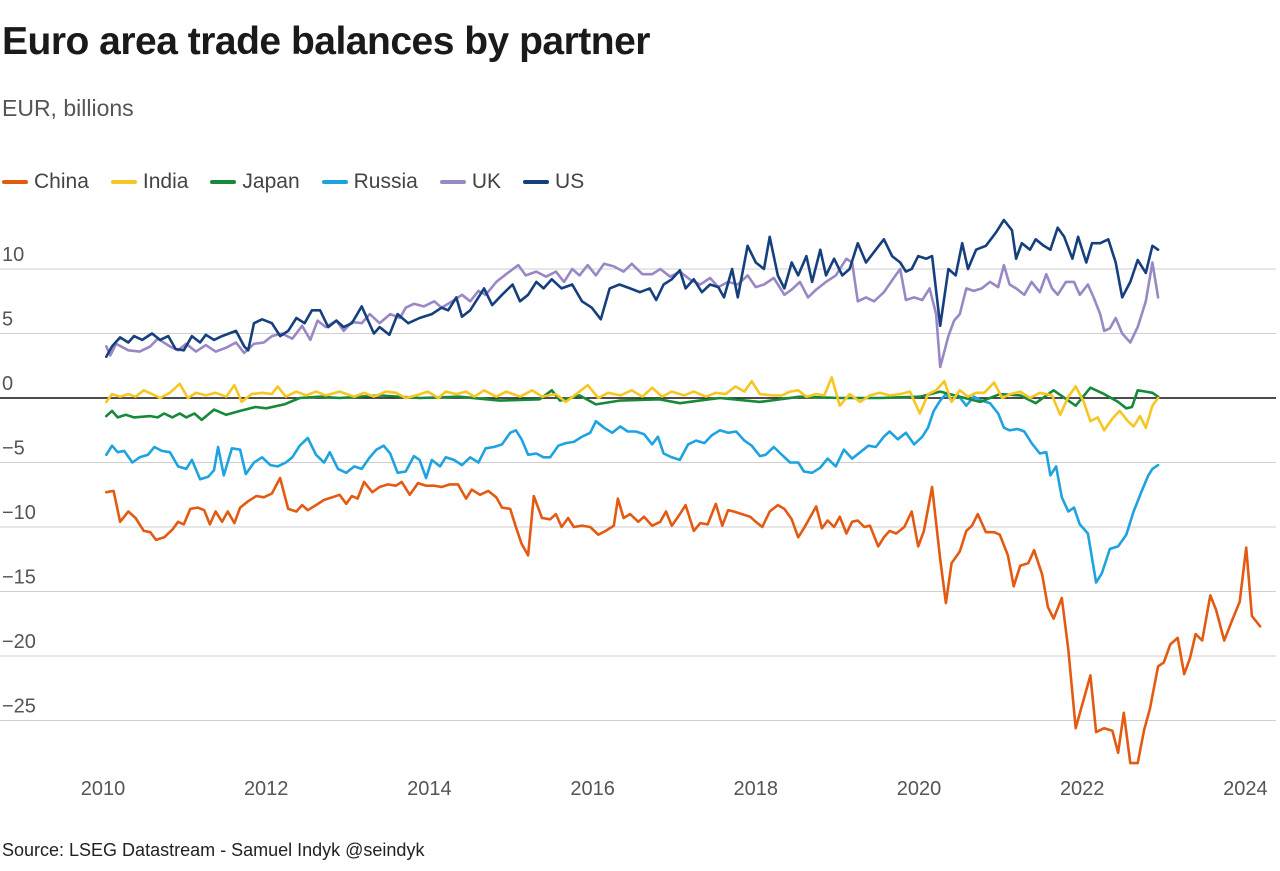 This screenshot has width=1280, height=871. Describe the element at coordinates (19, 513) in the screenshot. I see `y-tick-label: −10` at that location.